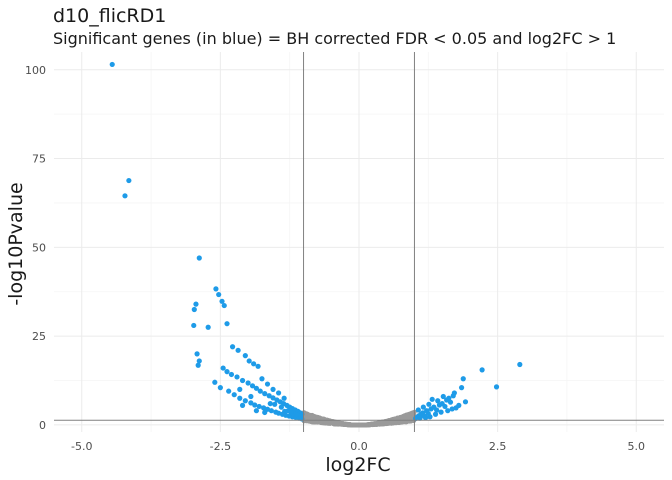 Image resolution: width=672 pixels, height=480 pixels. What do you see at coordinates (39, 336) in the screenshot?
I see `y-tick-label: 25` at bounding box center [39, 336].